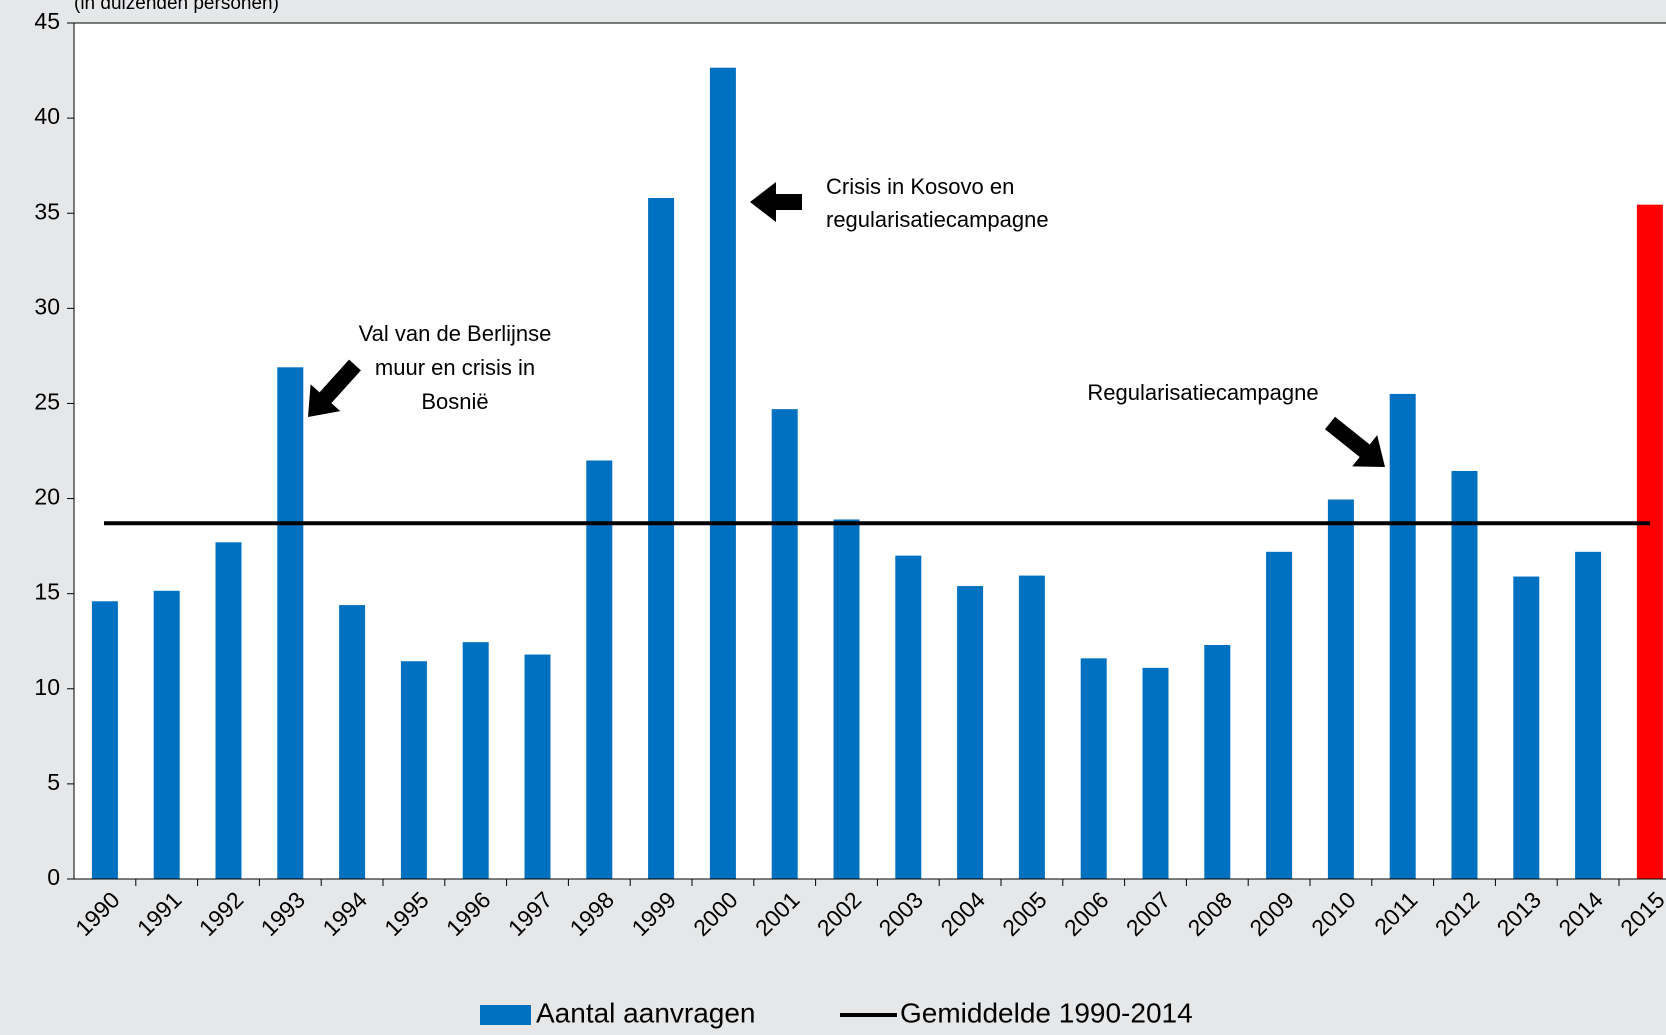  I want to click on y-tick-label: 30, so click(47, 306).